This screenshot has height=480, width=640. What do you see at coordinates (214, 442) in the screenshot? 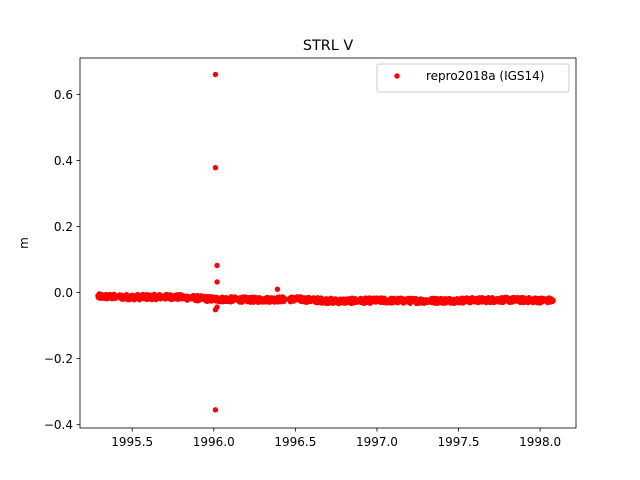
I see `x-tick-label: 1996.0` at bounding box center [214, 442].